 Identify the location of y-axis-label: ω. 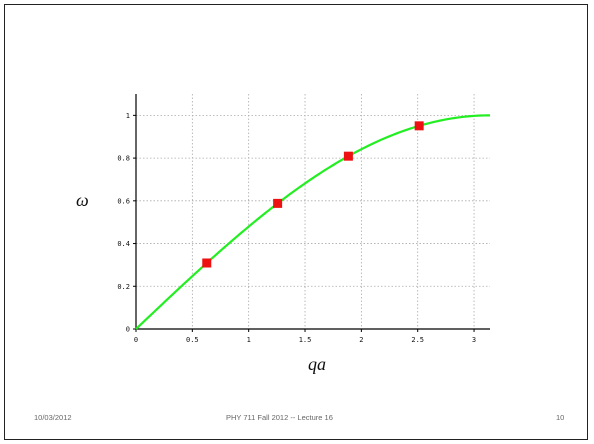
(82, 200).